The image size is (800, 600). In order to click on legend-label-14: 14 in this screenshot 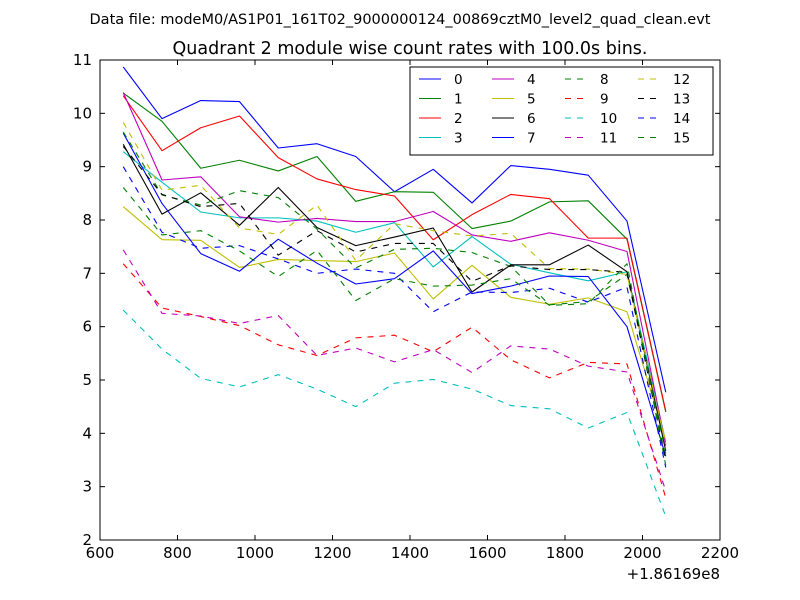, I will do `click(681, 119)`.